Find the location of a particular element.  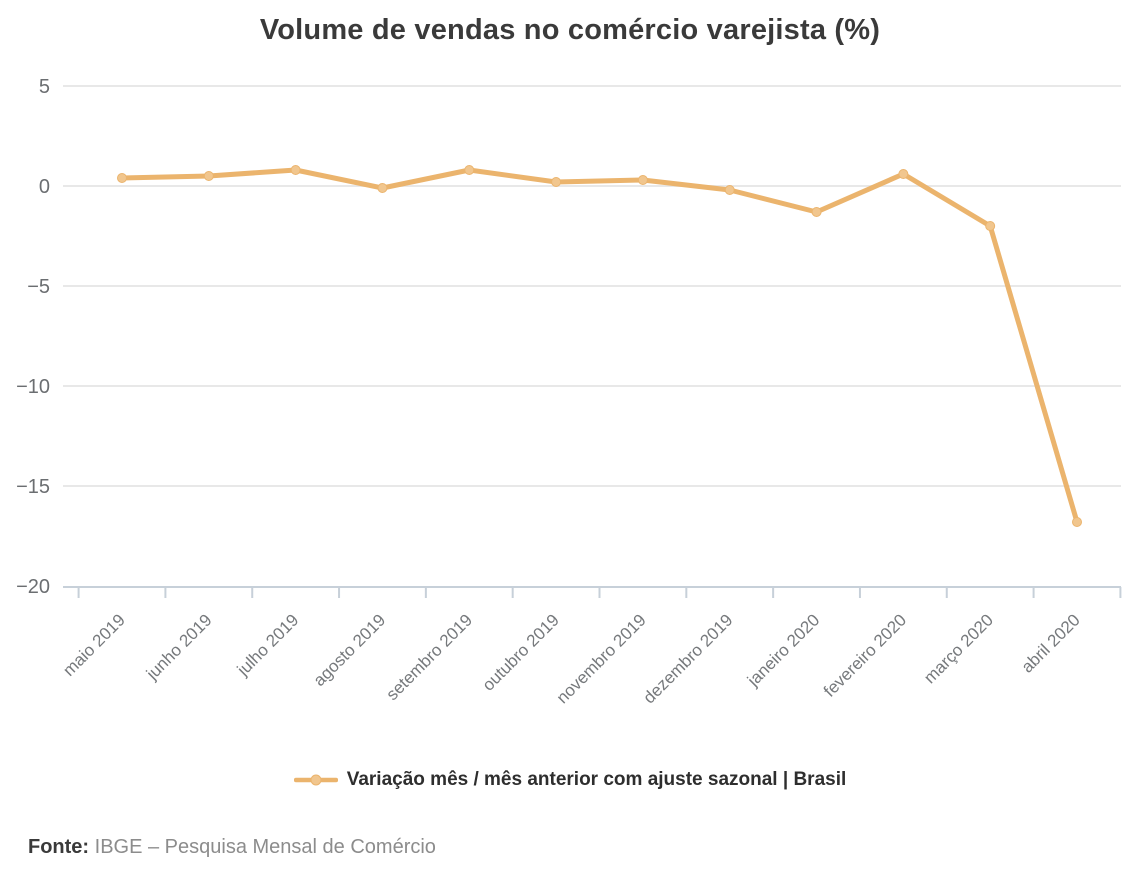

x-axis-label: agosto 2019 is located at coordinates (350, 650).